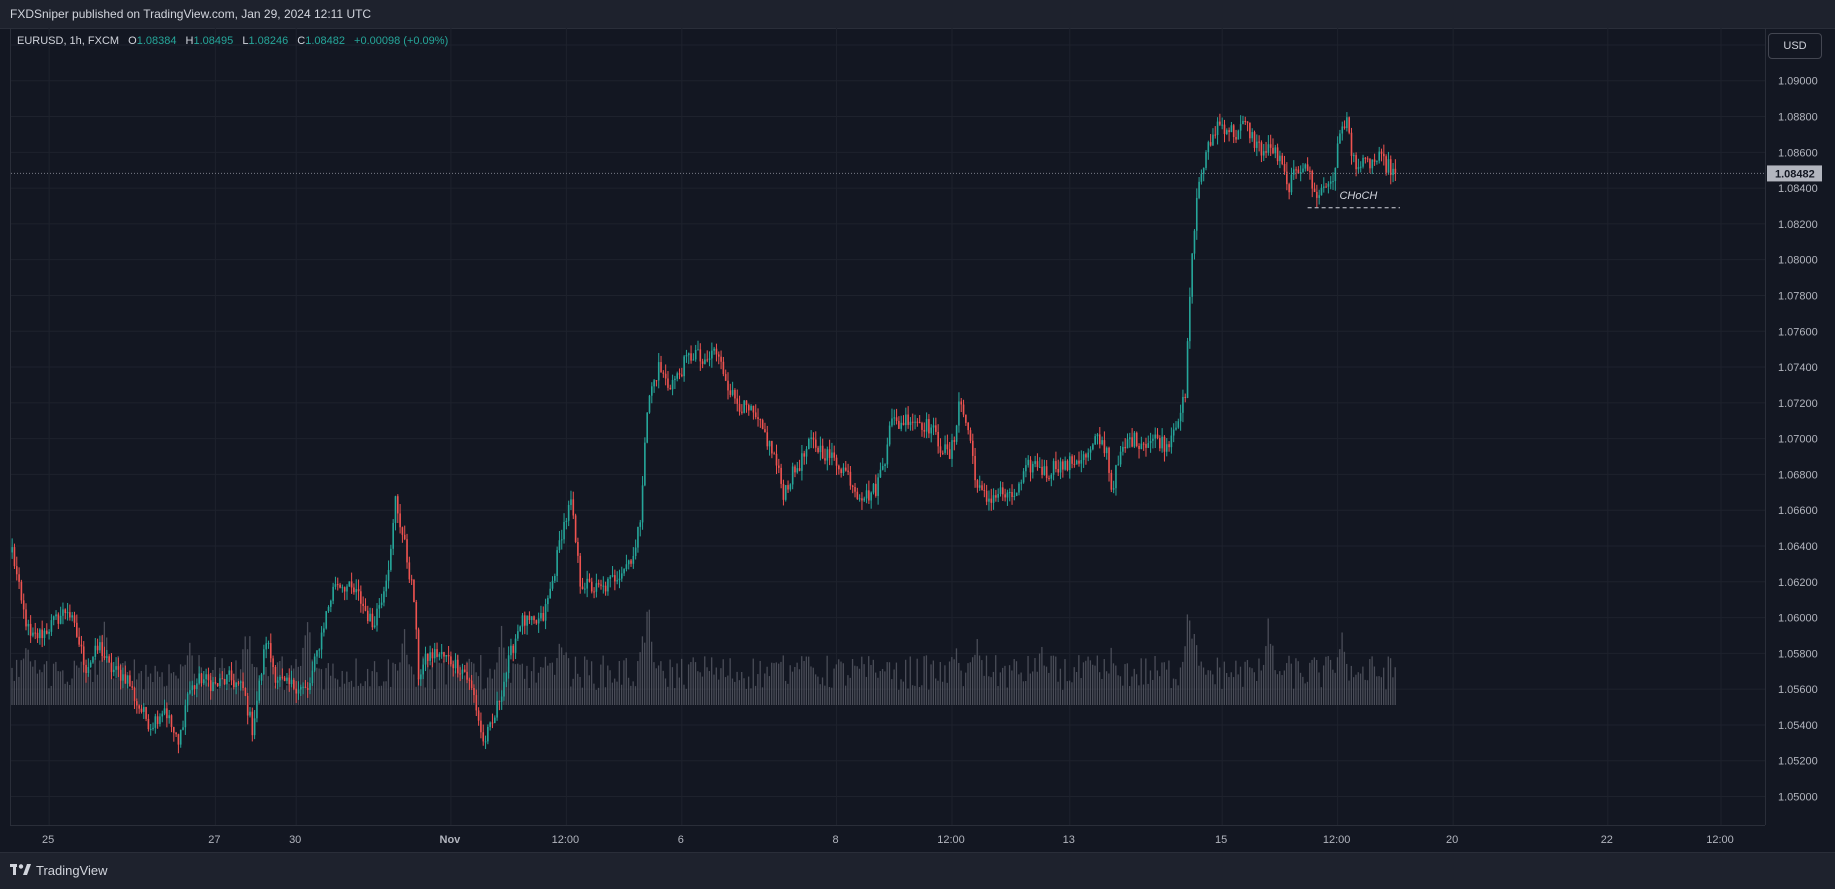 This screenshot has width=1835, height=889. What do you see at coordinates (1358, 196) in the screenshot?
I see `choch-label: CHoCH` at bounding box center [1358, 196].